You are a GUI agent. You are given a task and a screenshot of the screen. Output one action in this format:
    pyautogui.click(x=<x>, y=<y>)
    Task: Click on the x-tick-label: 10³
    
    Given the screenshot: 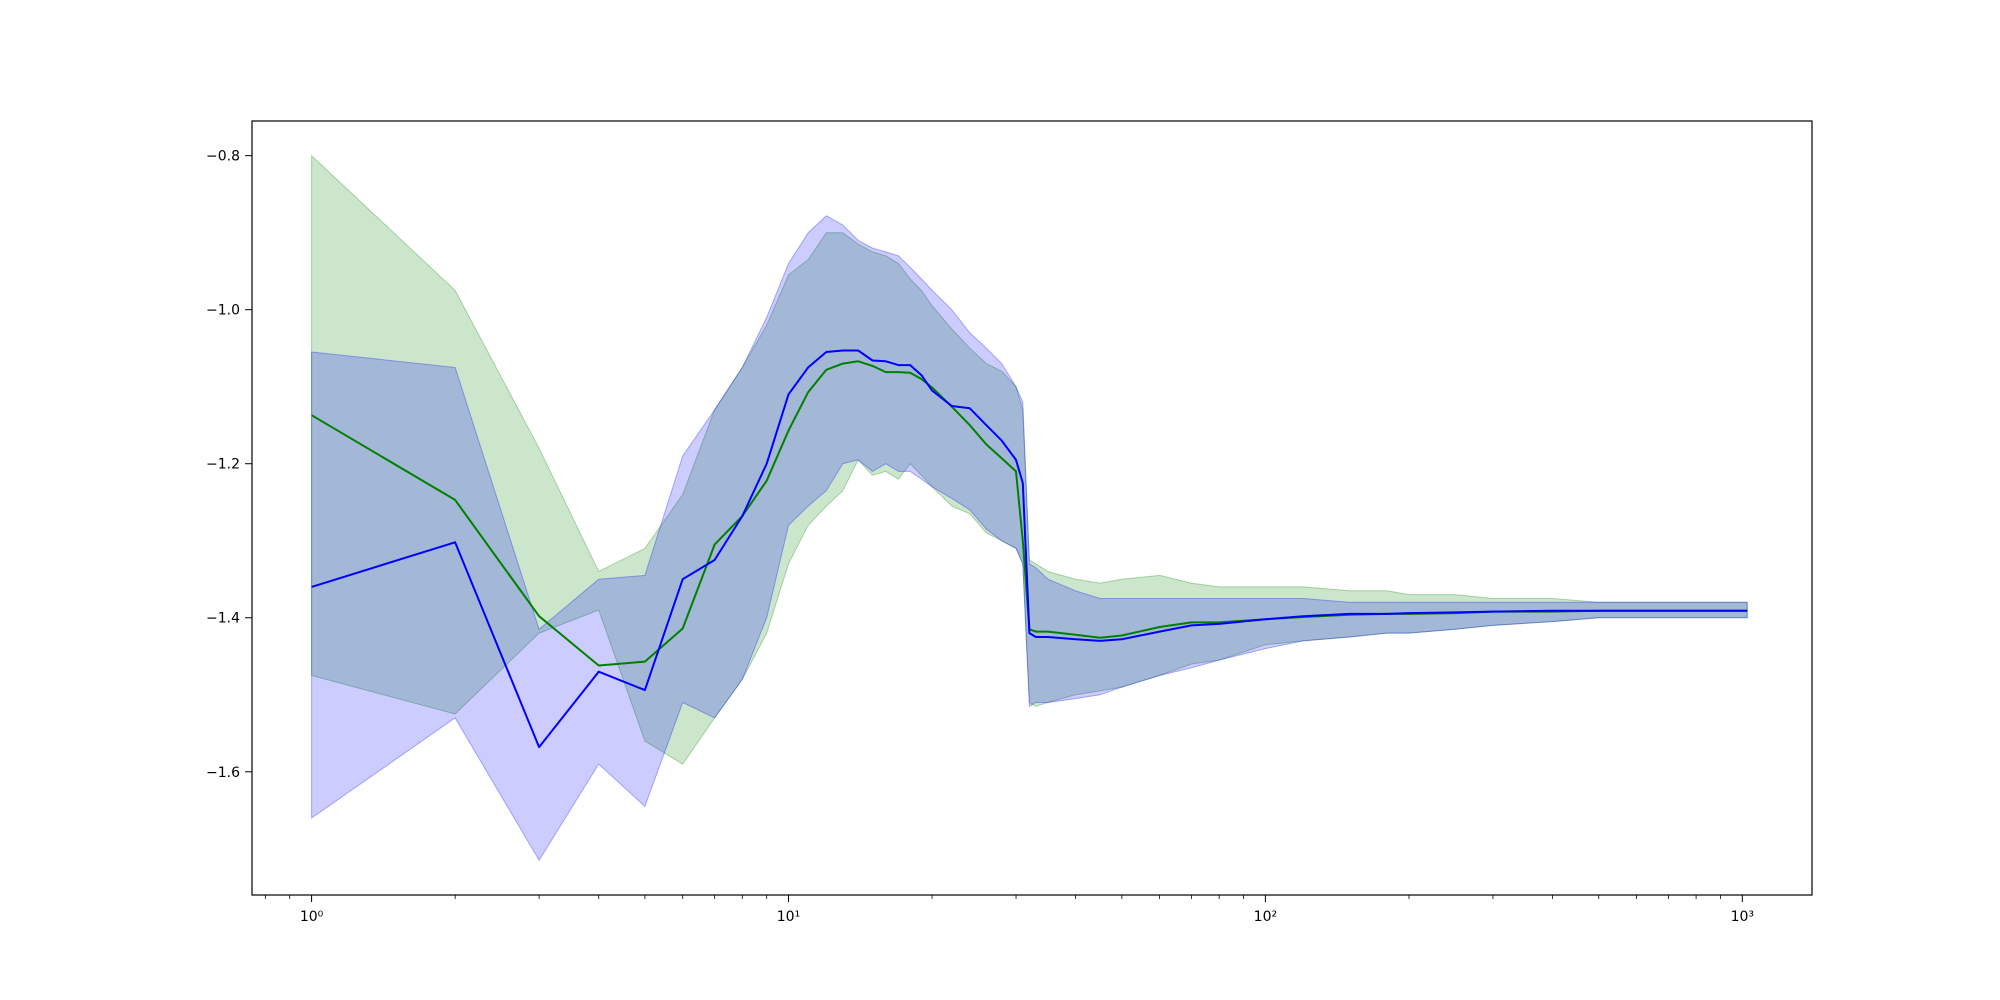 What is the action you would take?
    pyautogui.click(x=1742, y=917)
    